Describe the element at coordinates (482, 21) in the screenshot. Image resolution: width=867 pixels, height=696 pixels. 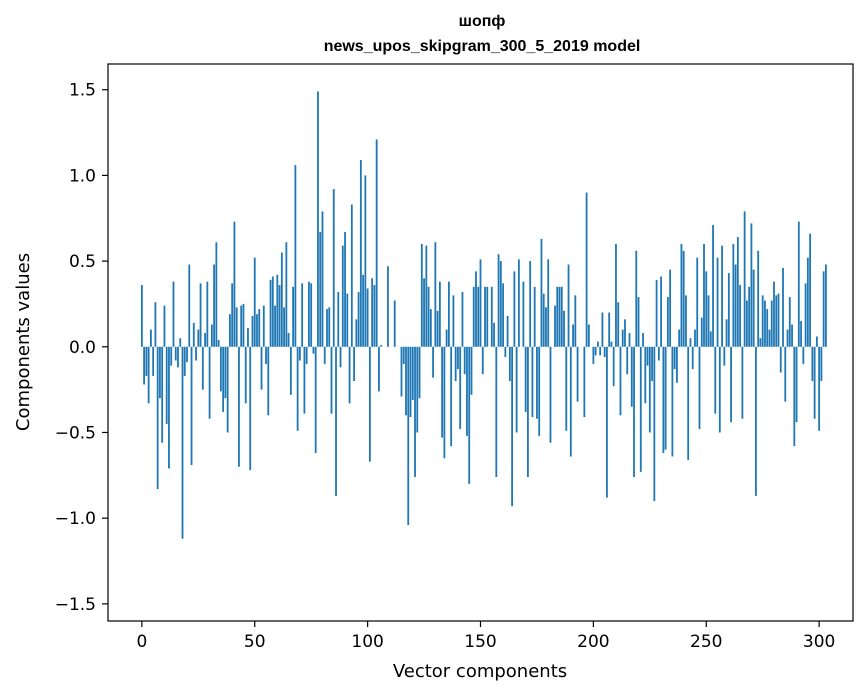
I see `chart-title: шопф` at that location.